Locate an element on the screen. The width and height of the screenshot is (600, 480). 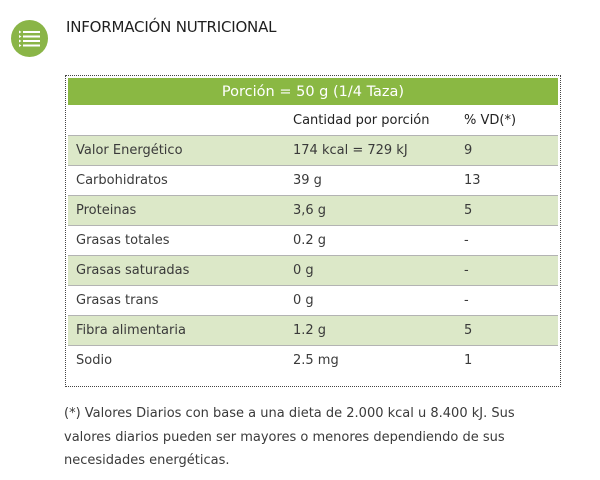
table-row: Grasas trans 0 g - is located at coordinates (313, 300).